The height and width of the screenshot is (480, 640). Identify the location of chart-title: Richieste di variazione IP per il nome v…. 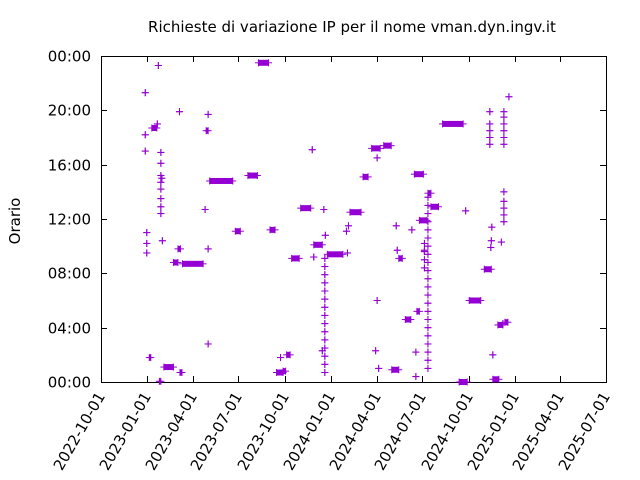
(352, 27).